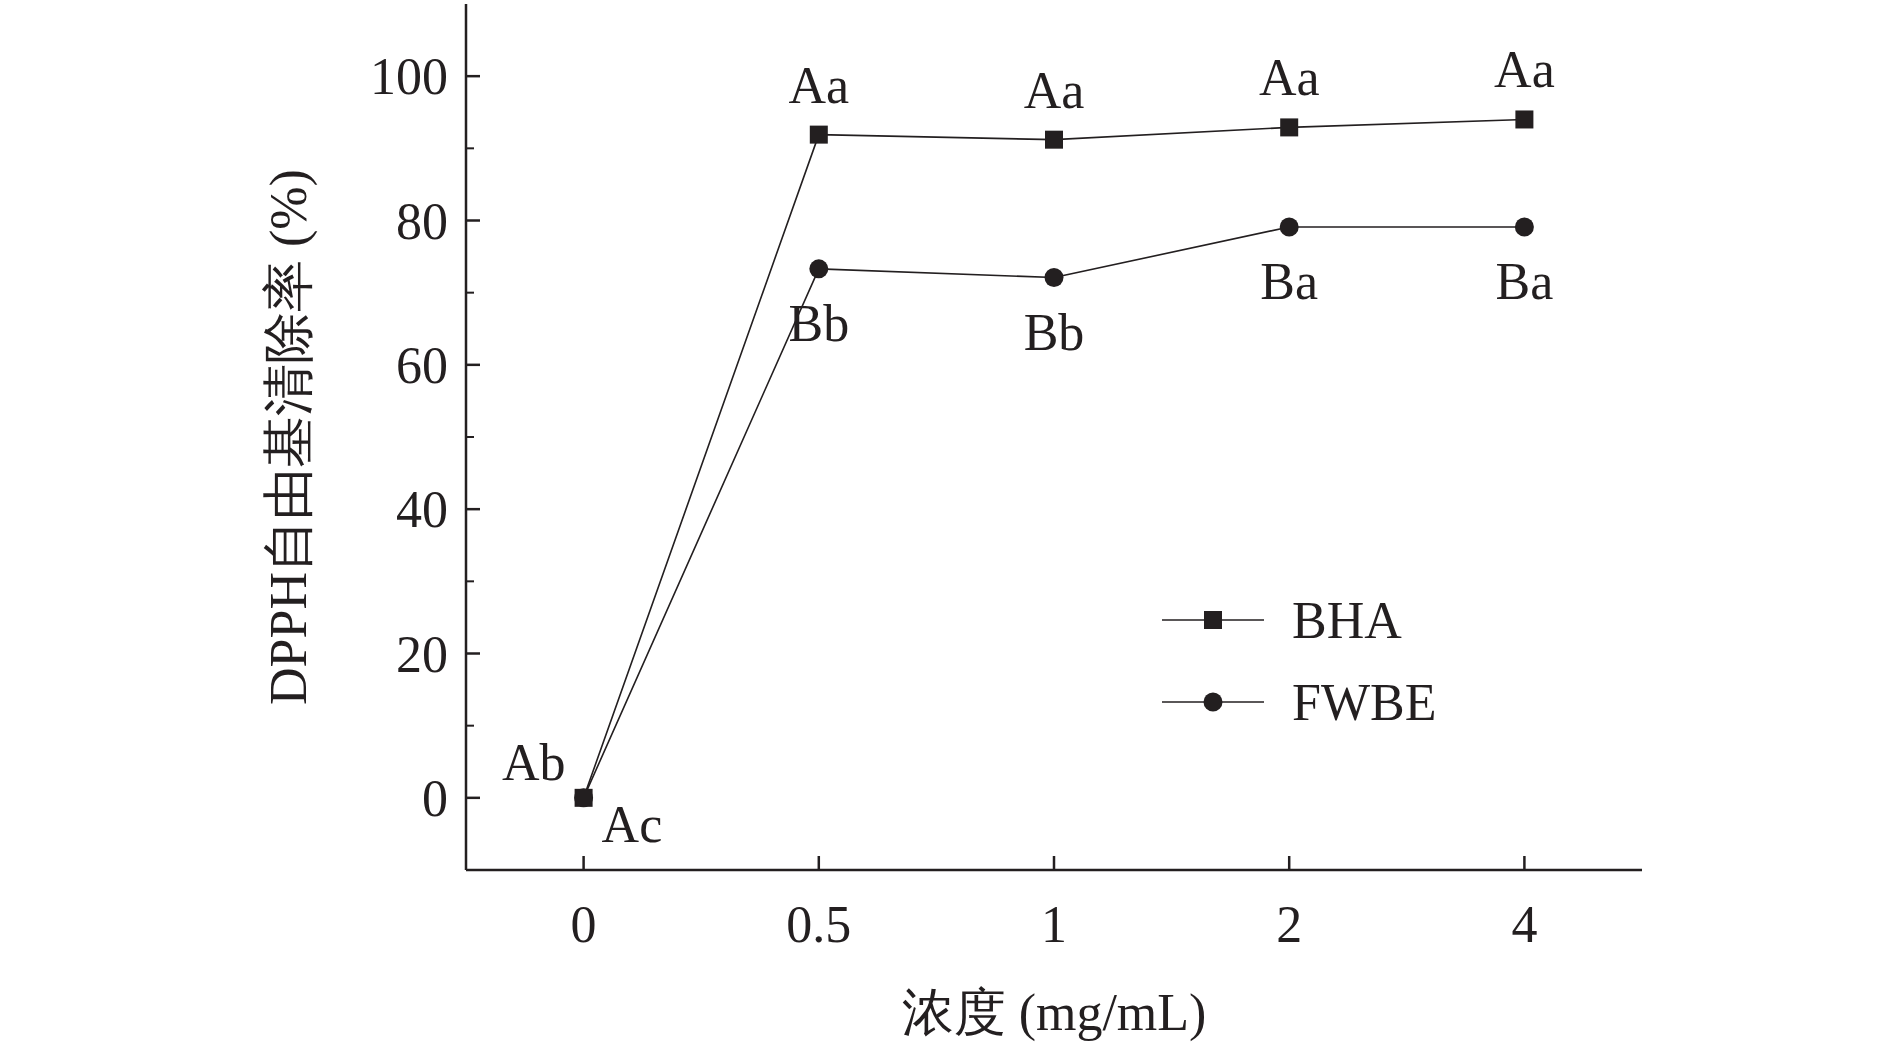 This screenshot has width=1890, height=1045. I want to click on x-axis-title: 浓度 (mg/mL), so click(1054, 1013).